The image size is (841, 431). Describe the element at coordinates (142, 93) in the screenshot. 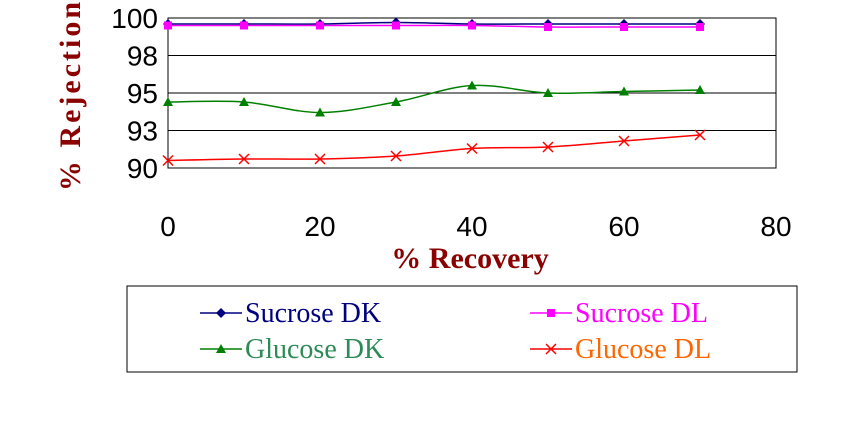

I see `y-tick-label: 95` at that location.